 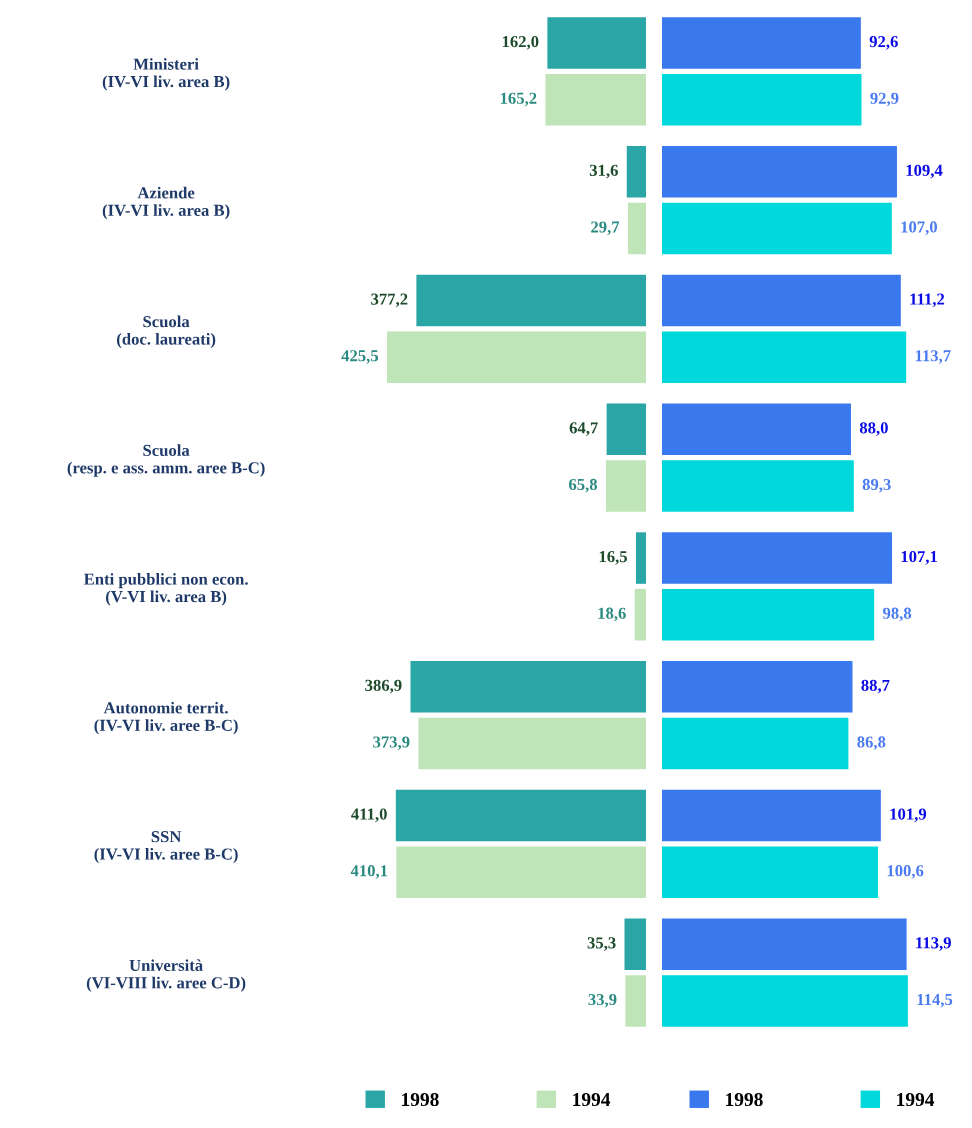 I want to click on y-tick-label: Scuola (doc. laureati), so click(x=166, y=332).